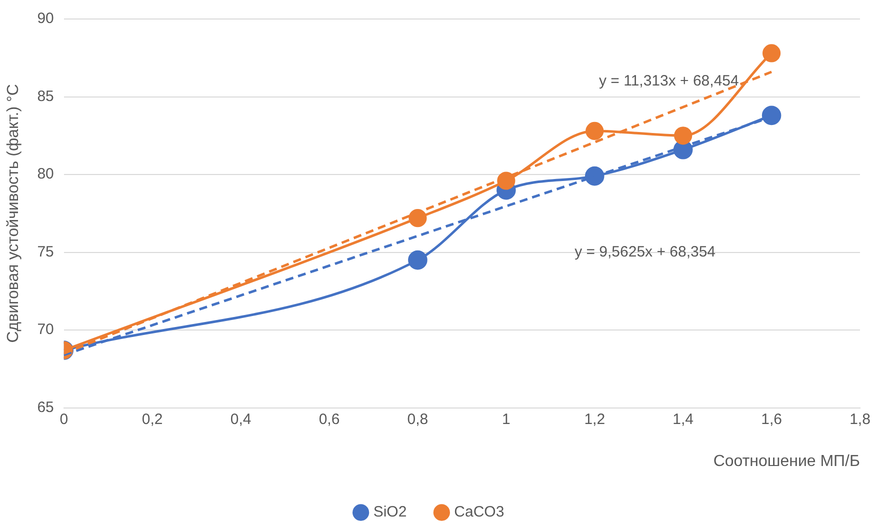  What do you see at coordinates (45, 407) in the screenshot?
I see `y-tick-label: 65` at bounding box center [45, 407].